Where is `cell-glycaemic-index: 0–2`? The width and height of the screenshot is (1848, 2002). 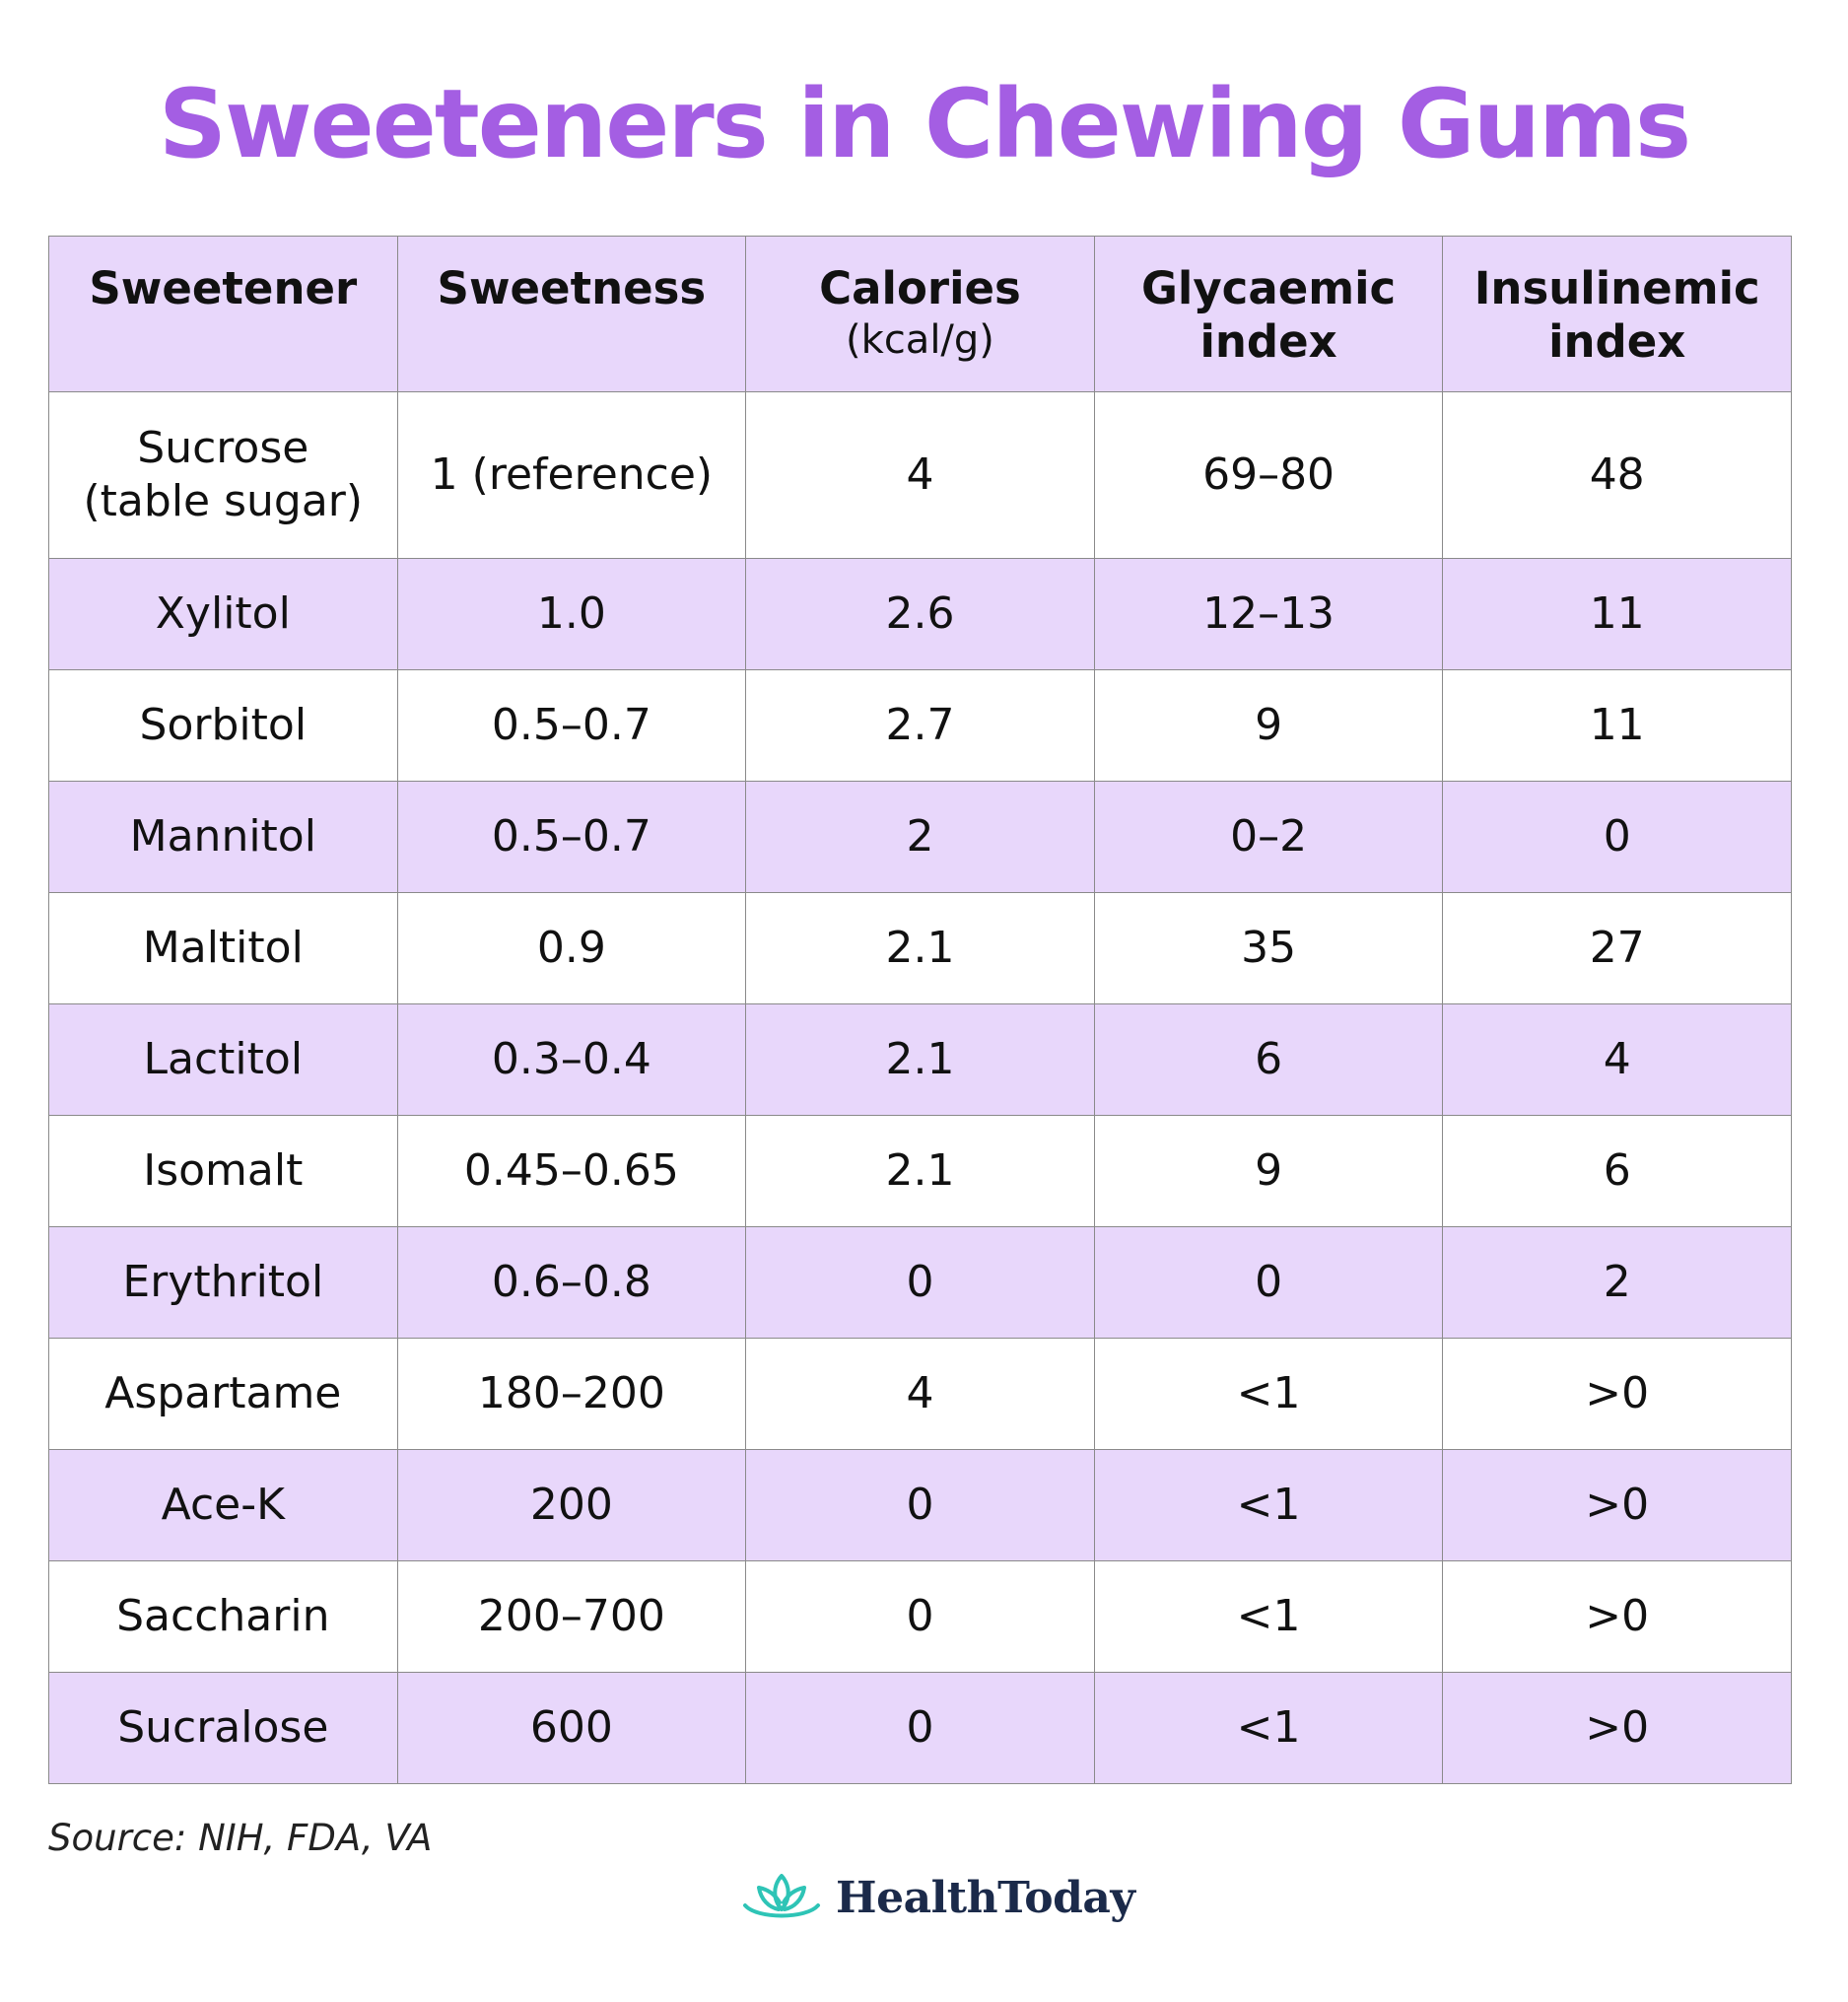
cell-glycaemic-index: 0–2 is located at coordinates (1268, 837).